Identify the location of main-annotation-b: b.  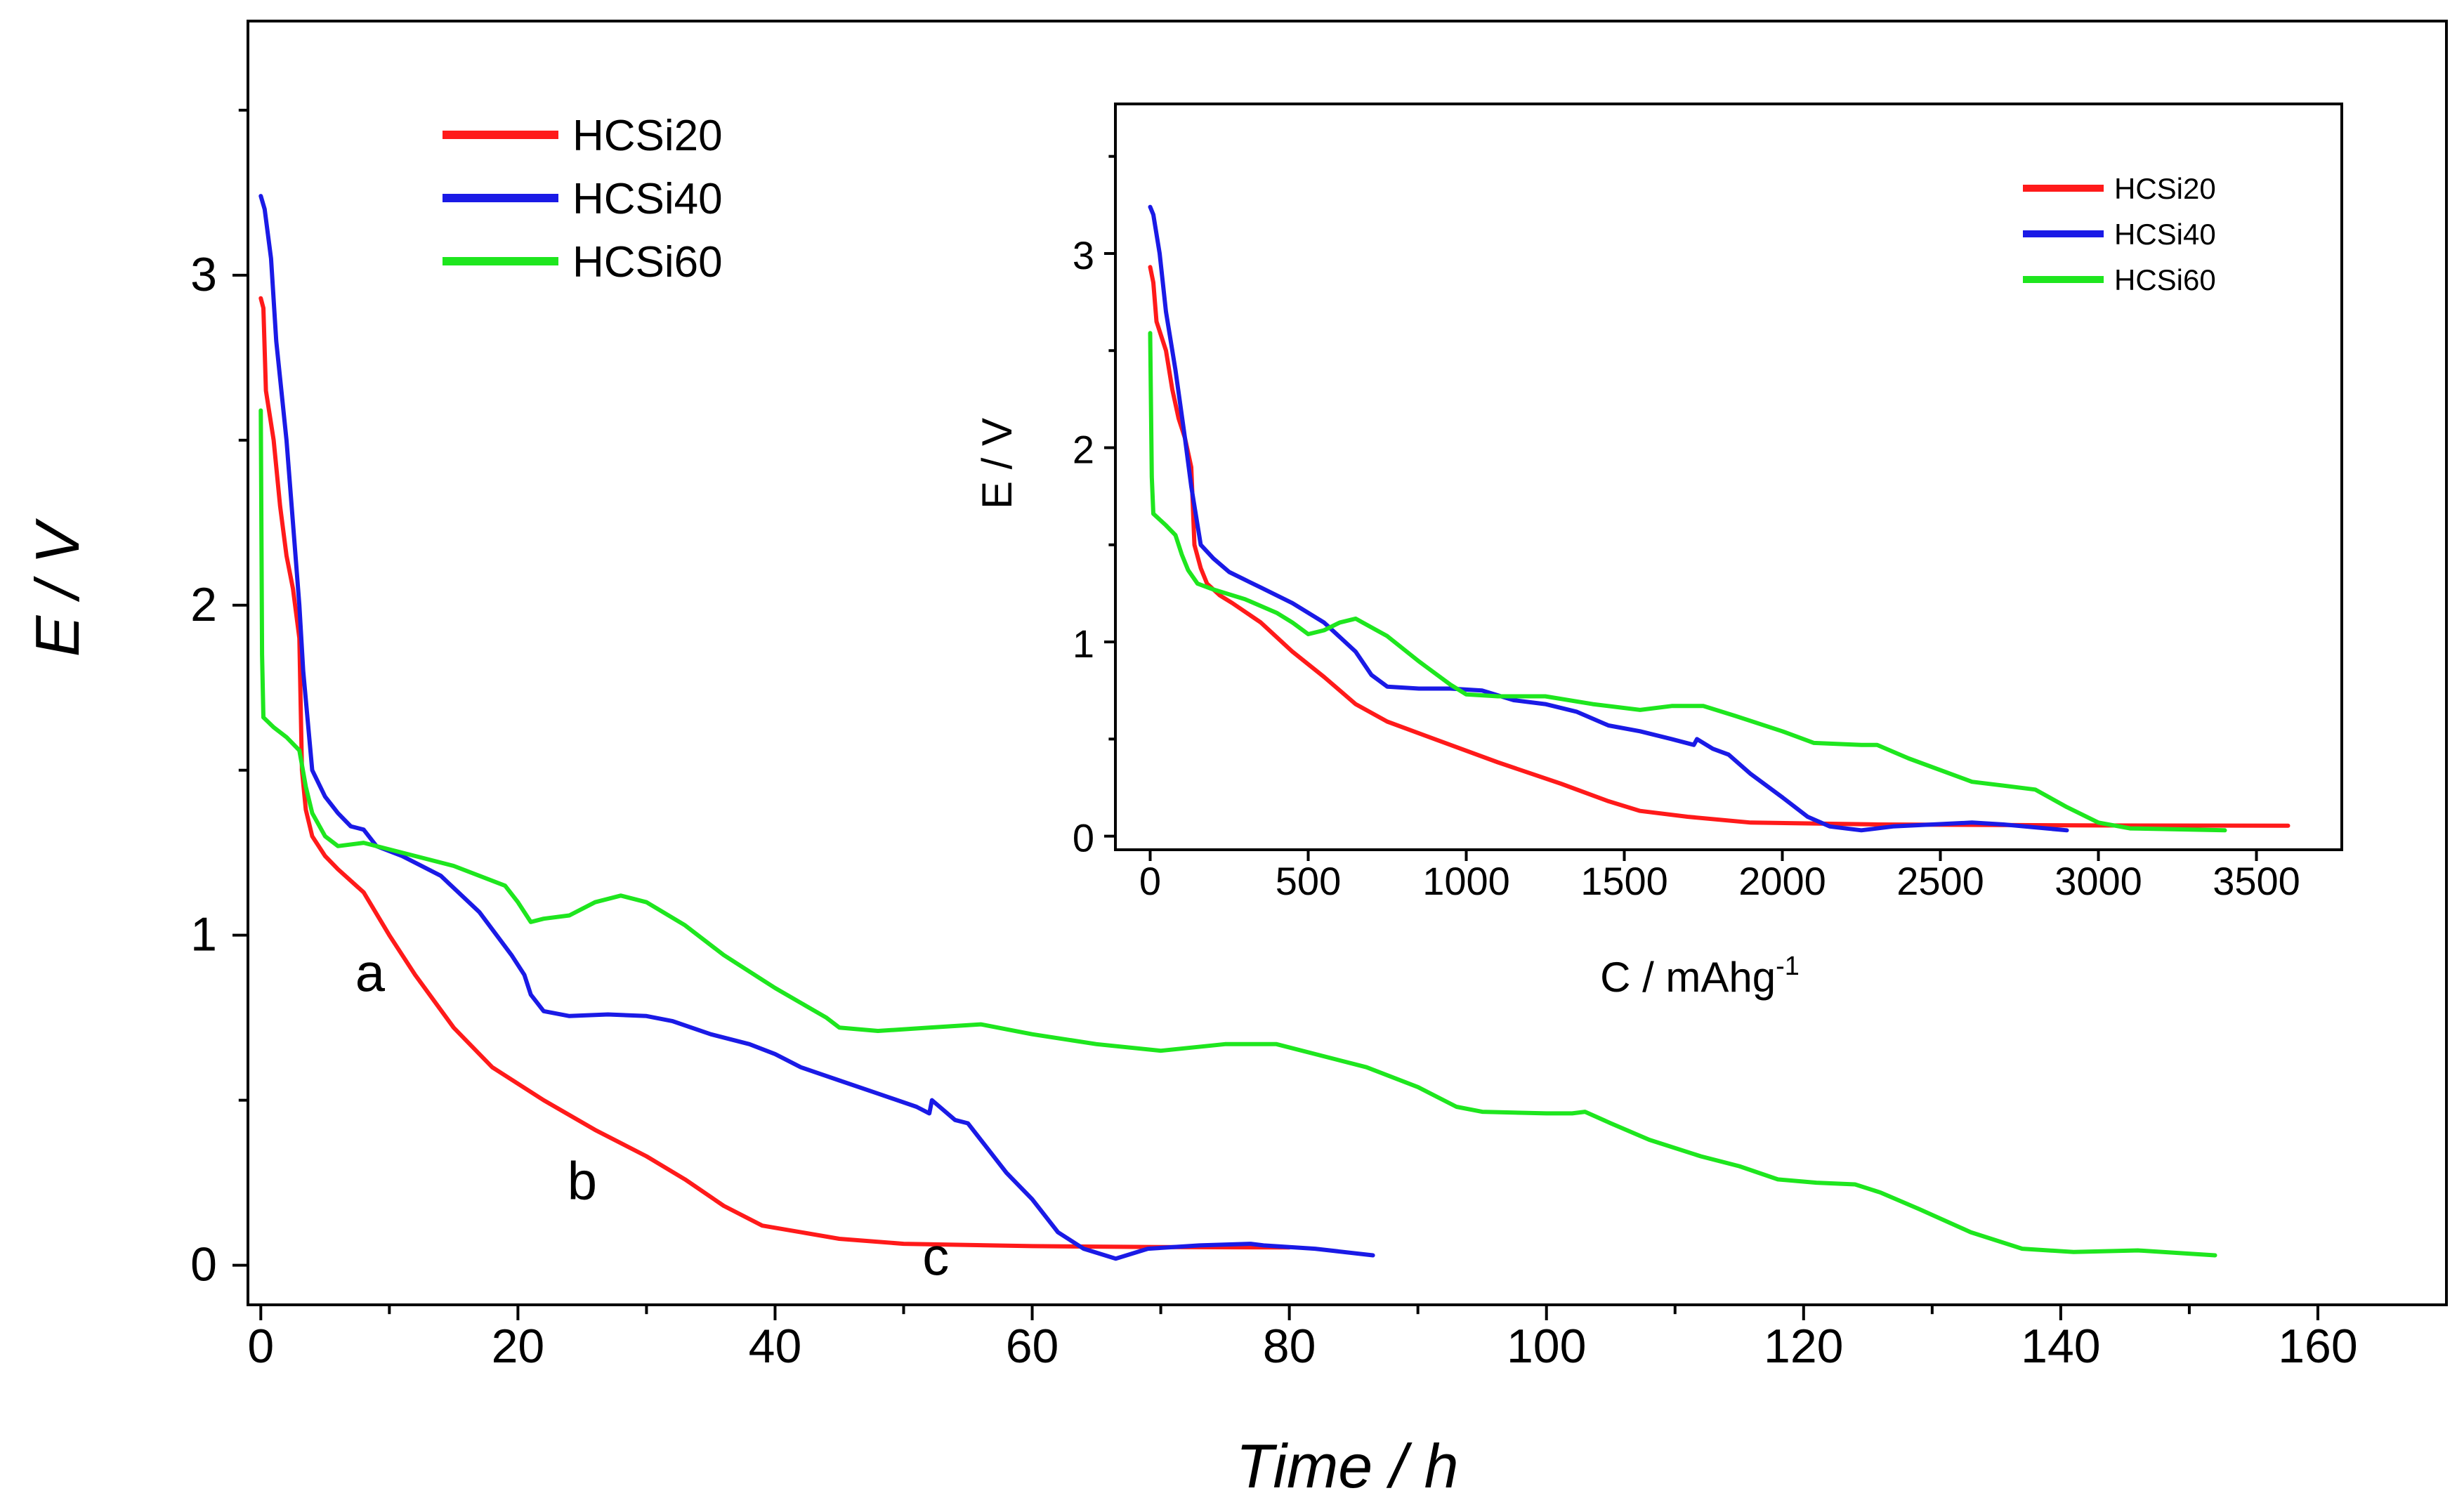
(582, 1181).